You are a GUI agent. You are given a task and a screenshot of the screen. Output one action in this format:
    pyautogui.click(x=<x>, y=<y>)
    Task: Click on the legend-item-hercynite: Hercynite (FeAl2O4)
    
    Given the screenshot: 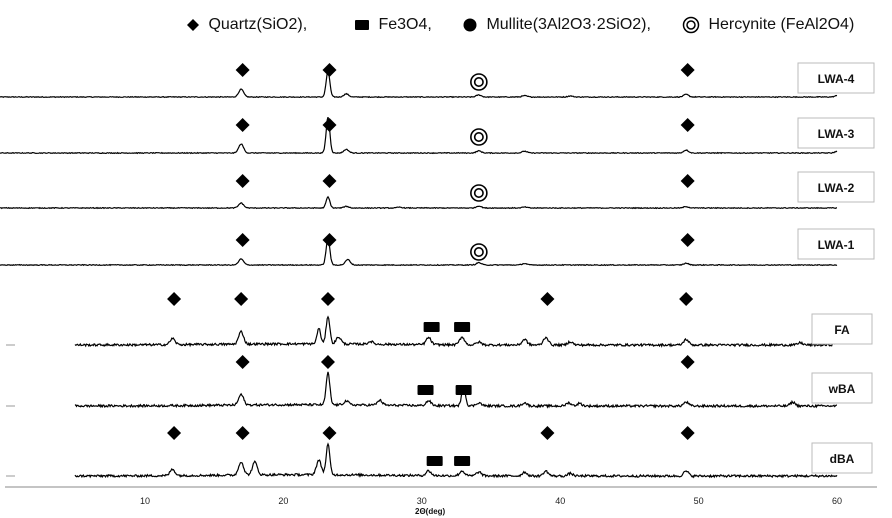 What is the action you would take?
    pyautogui.click(x=768, y=25)
    